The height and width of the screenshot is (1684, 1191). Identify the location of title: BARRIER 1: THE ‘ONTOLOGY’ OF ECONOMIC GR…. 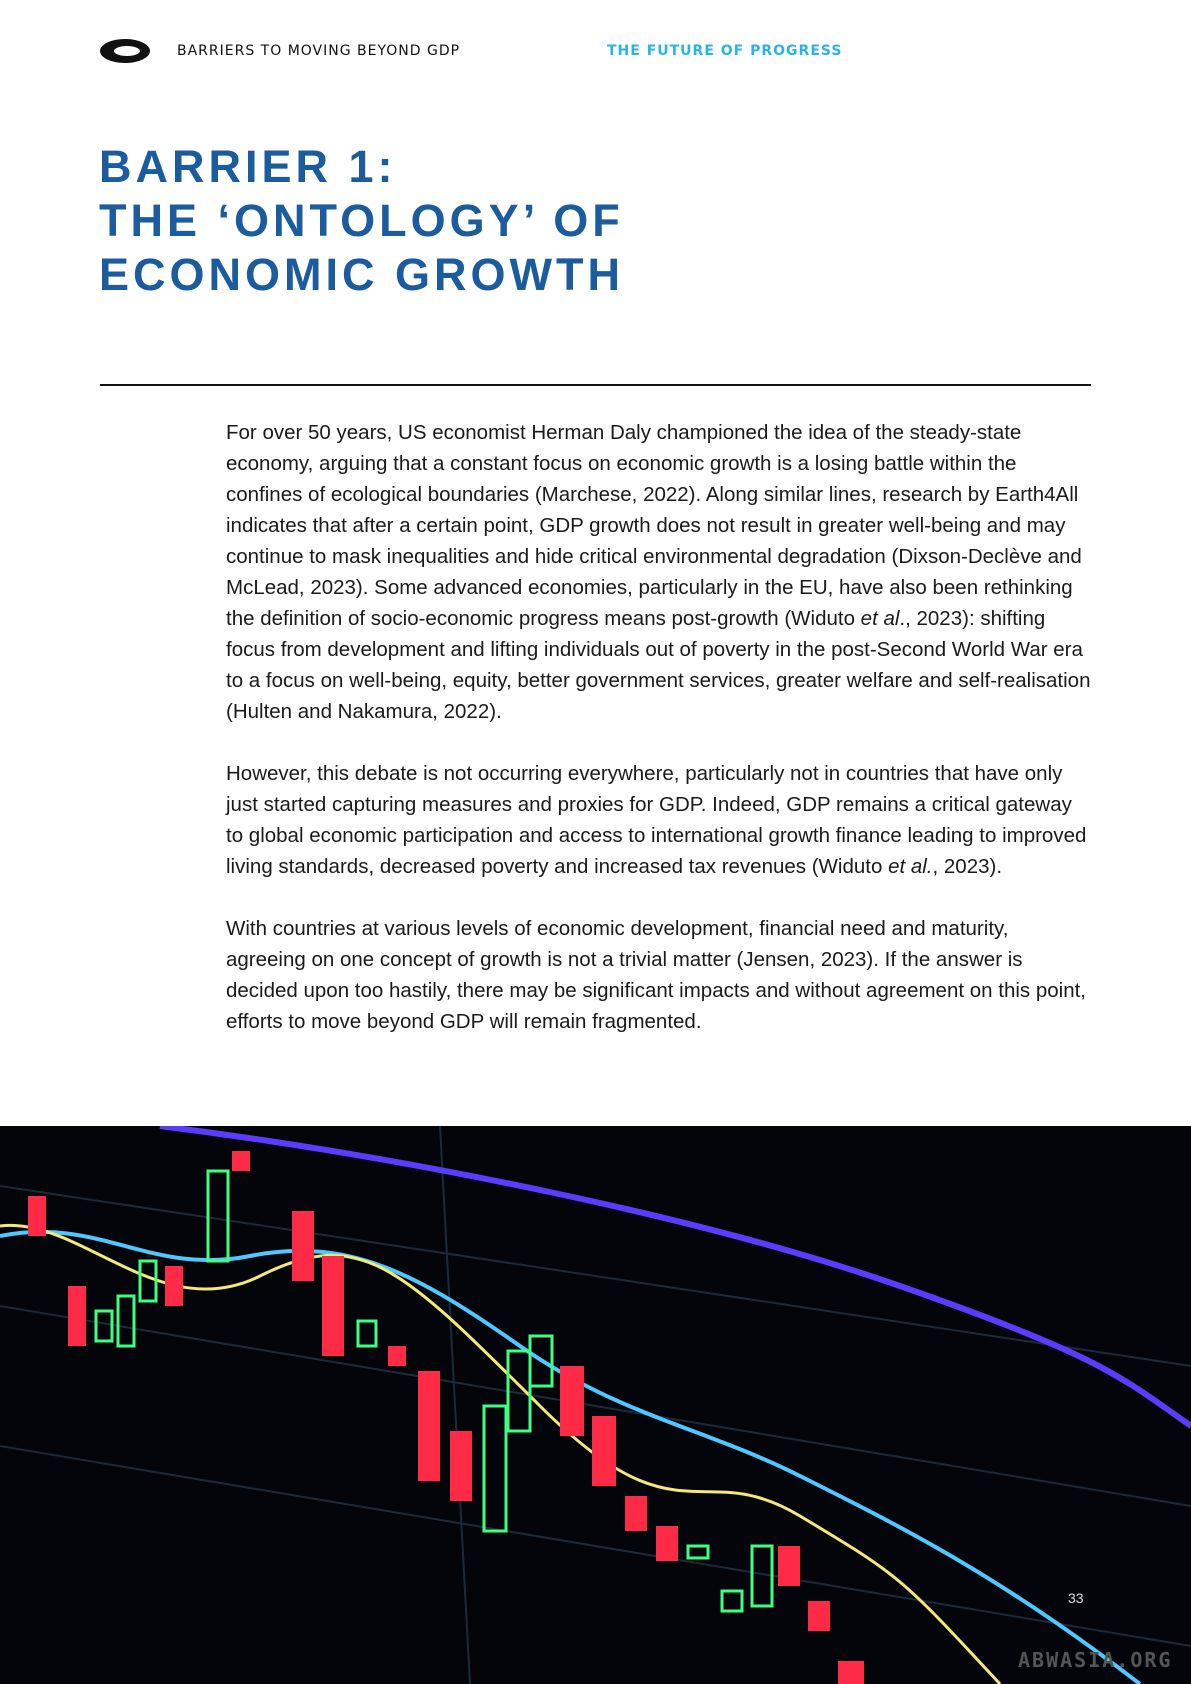
(361, 221).